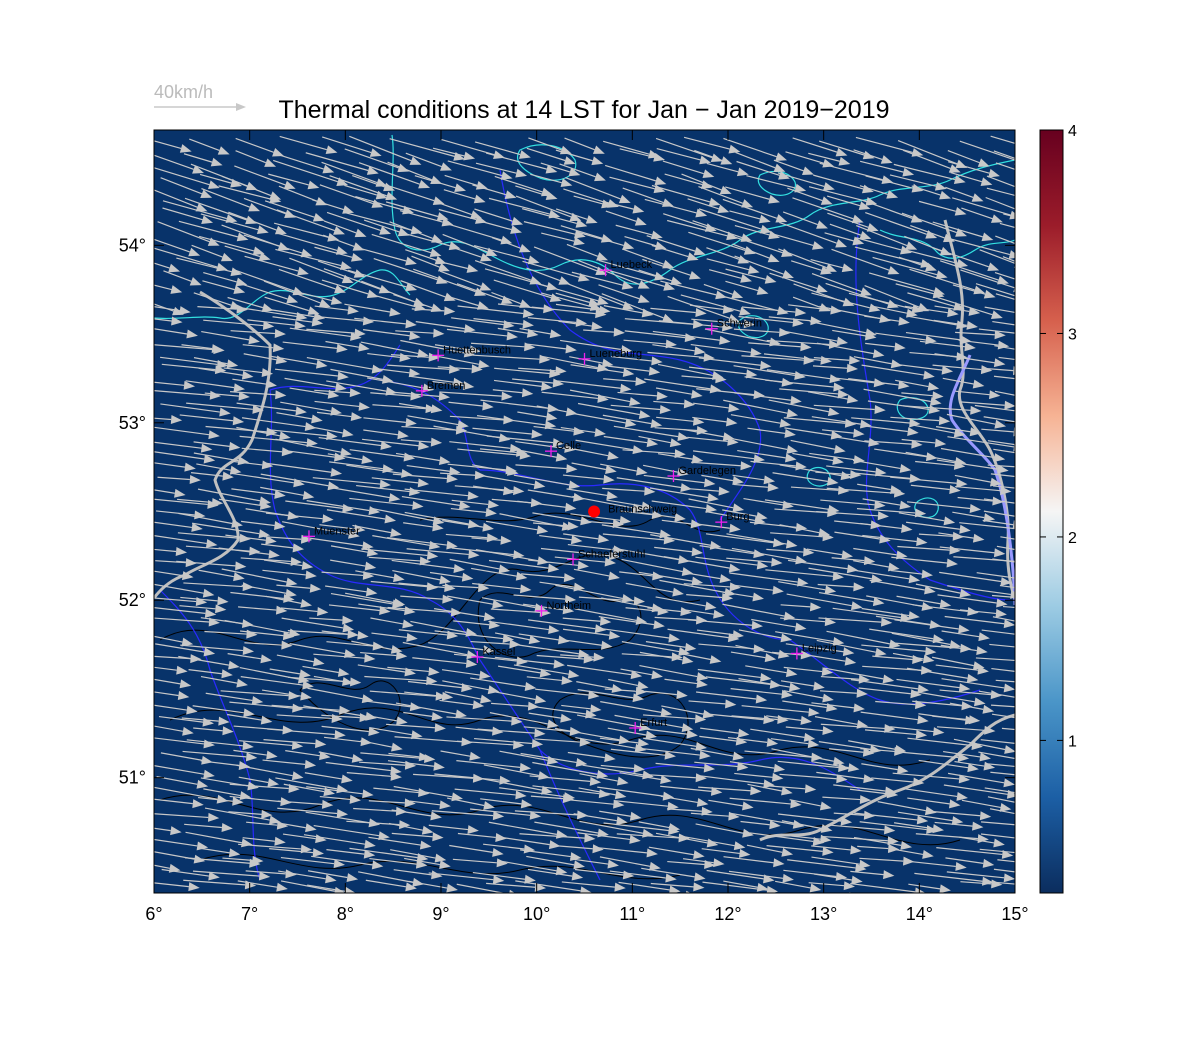  What do you see at coordinates (642, 510) in the screenshot?
I see `origin-label: Braunschweig` at bounding box center [642, 510].